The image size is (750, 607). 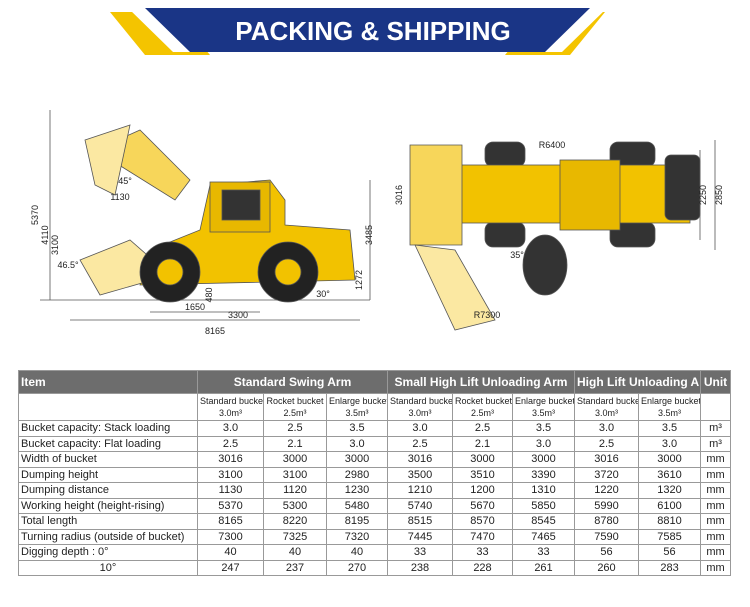 I want to click on table-cell: Bucket capacity: Flat loading, so click(x=108, y=443).